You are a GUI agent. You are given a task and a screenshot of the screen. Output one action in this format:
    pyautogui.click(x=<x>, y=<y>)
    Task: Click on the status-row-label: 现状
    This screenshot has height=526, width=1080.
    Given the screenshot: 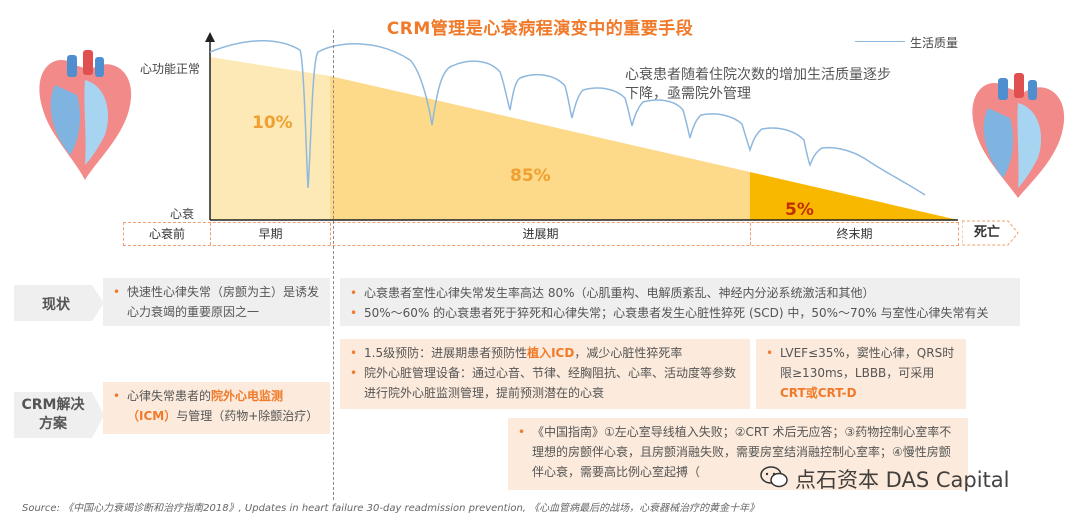 What is the action you would take?
    pyautogui.click(x=56, y=305)
    